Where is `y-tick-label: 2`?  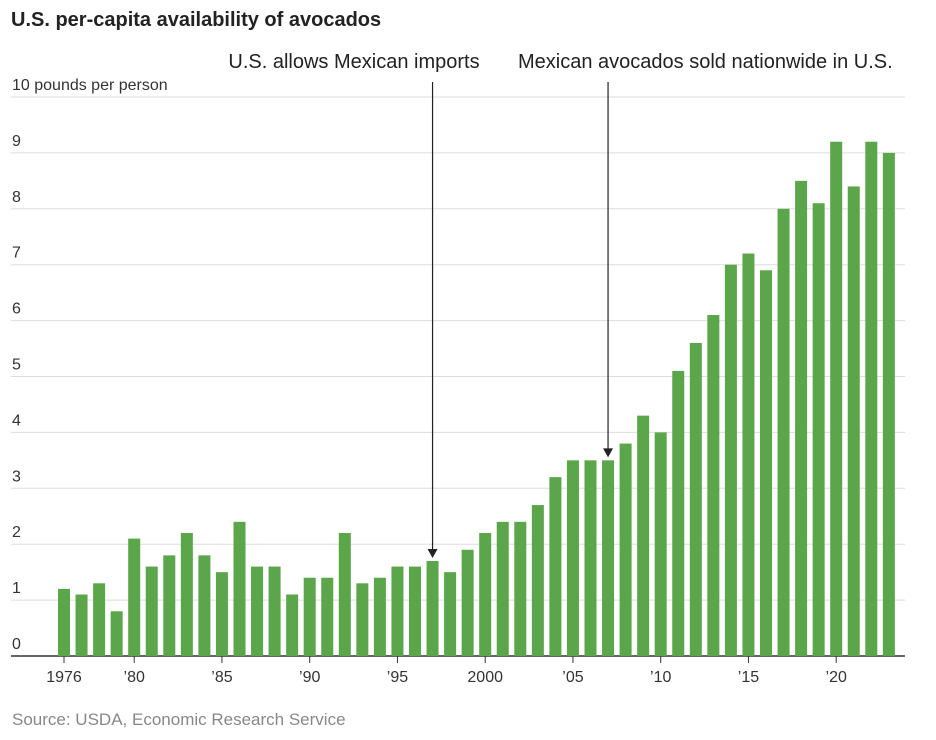
y-tick-label: 2 is located at coordinates (16, 532).